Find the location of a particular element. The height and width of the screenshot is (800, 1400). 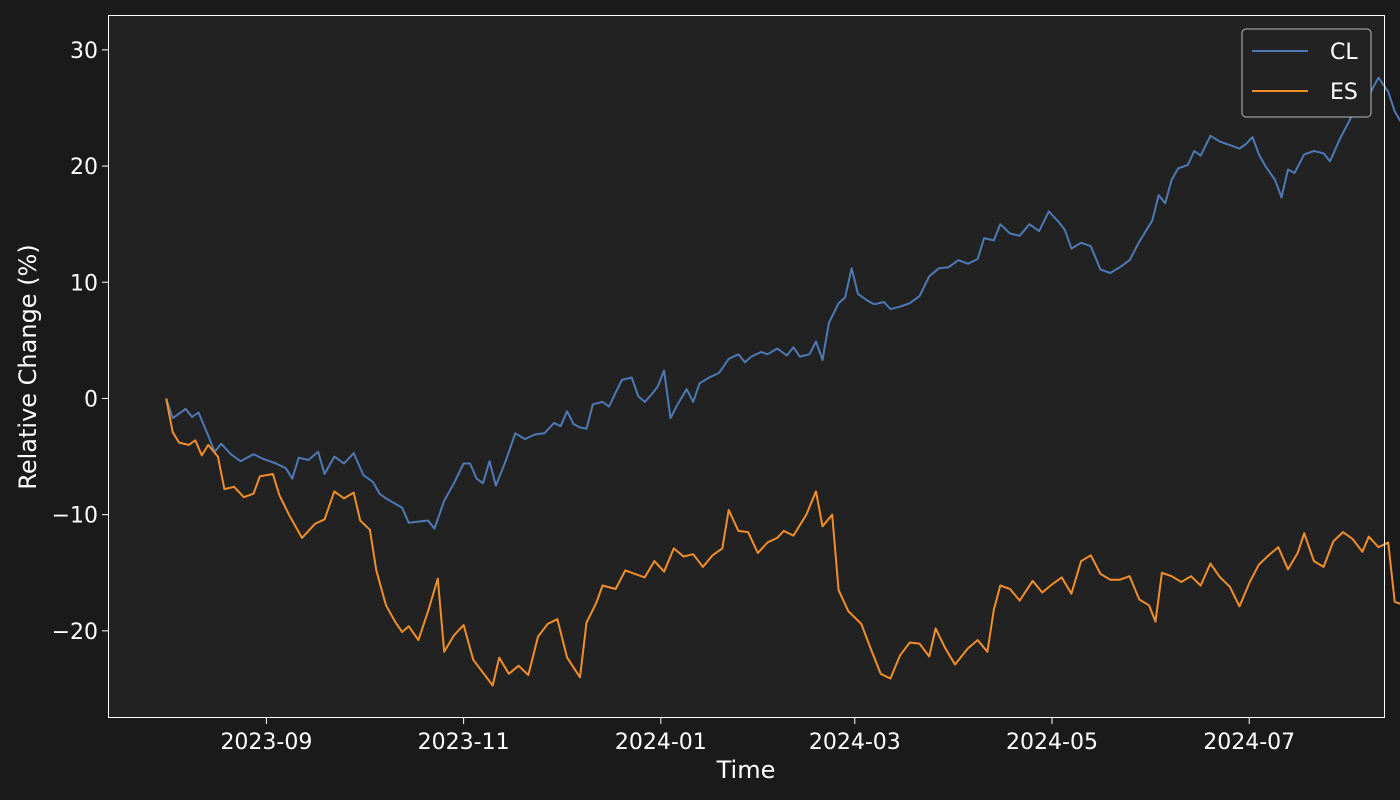

x-tick-label: 2023-09 is located at coordinates (266, 742).